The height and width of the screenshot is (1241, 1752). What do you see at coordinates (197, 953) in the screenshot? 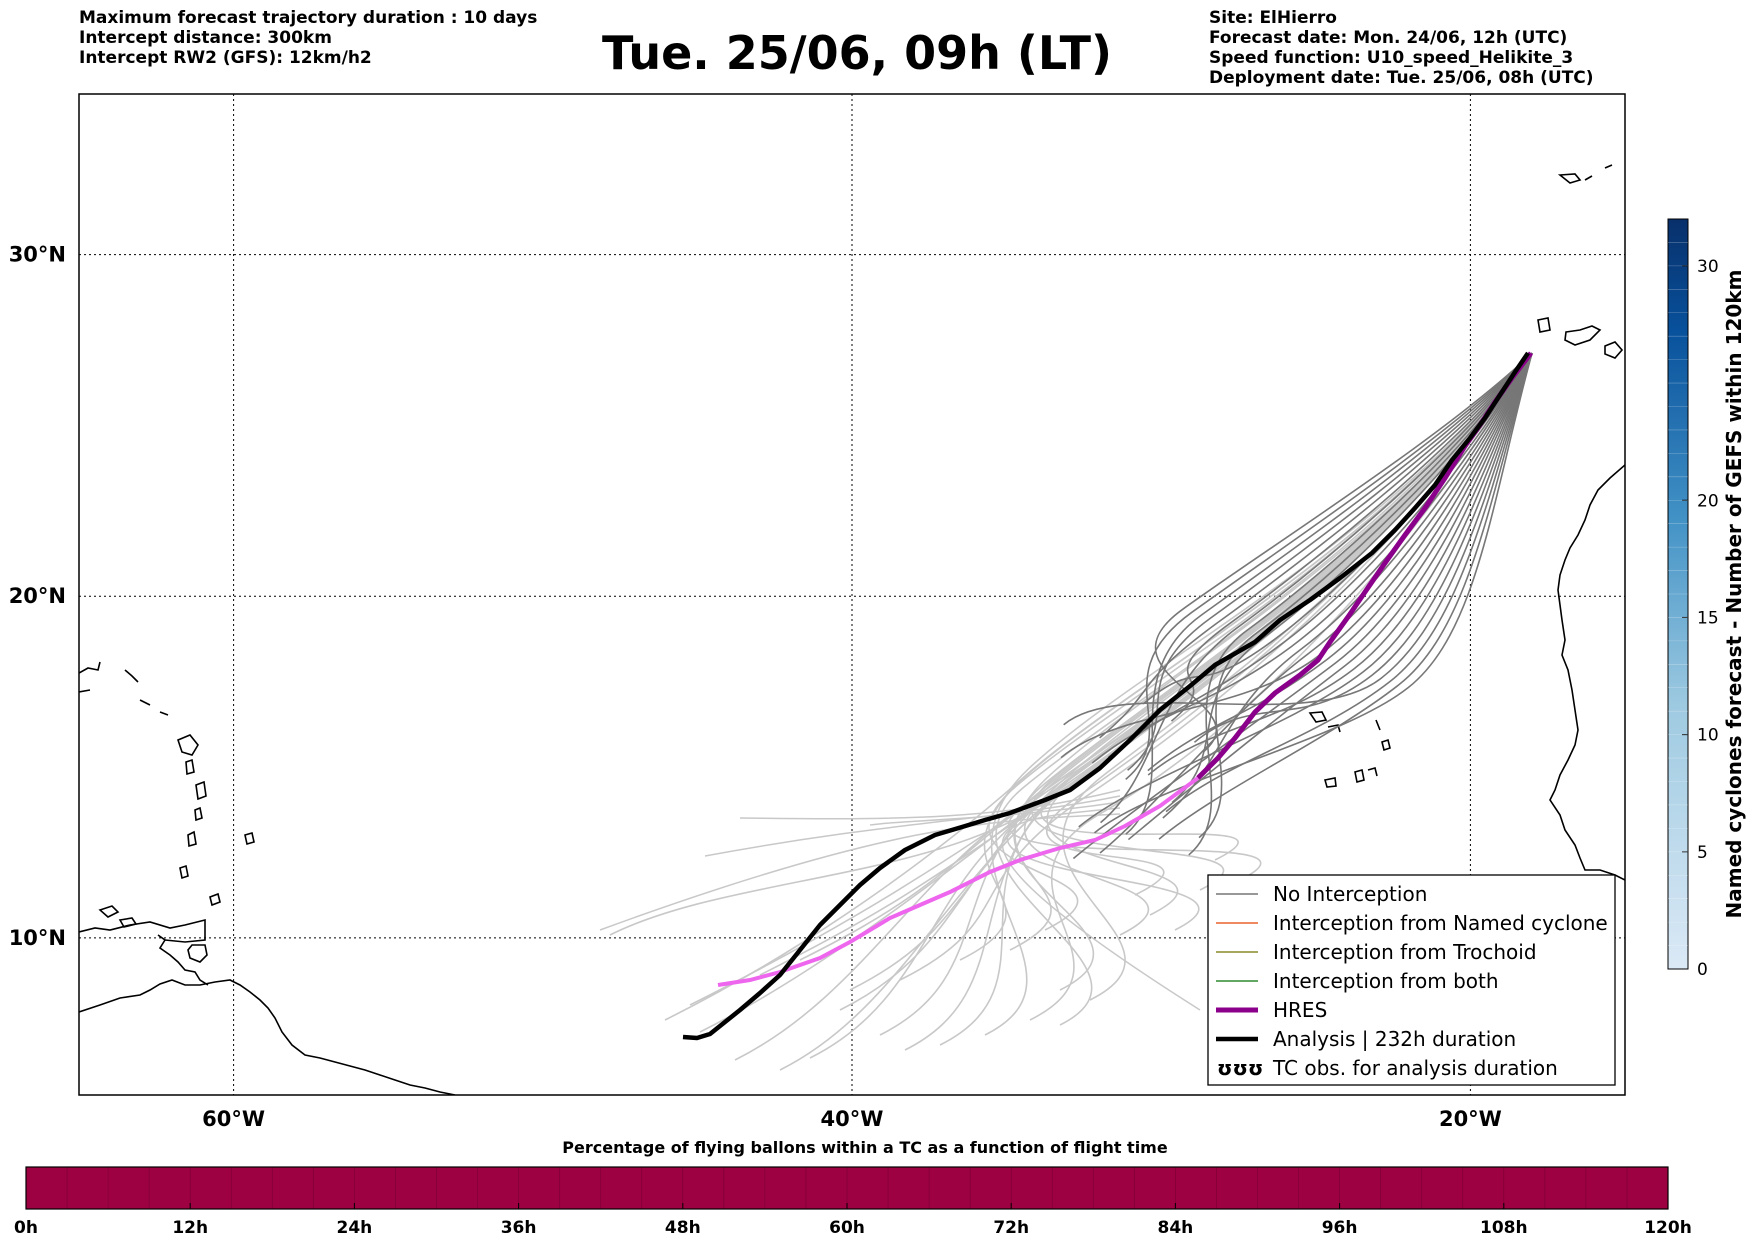
I see `trinidad-coastline` at bounding box center [197, 953].